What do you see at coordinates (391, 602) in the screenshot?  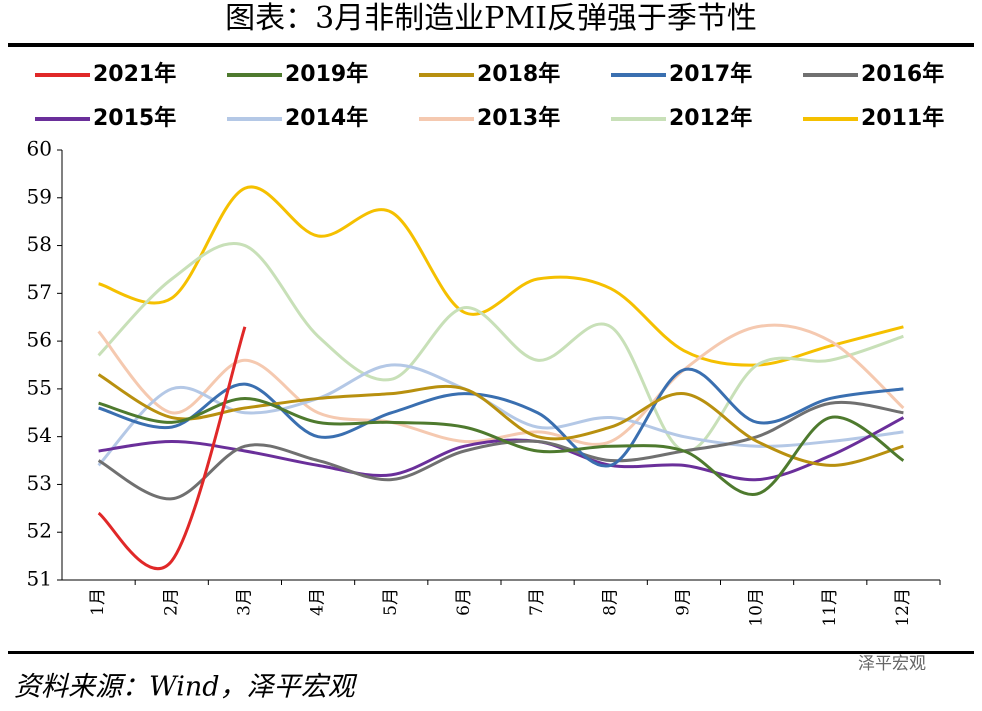 I see `x-tick-label: 5月` at bounding box center [391, 602].